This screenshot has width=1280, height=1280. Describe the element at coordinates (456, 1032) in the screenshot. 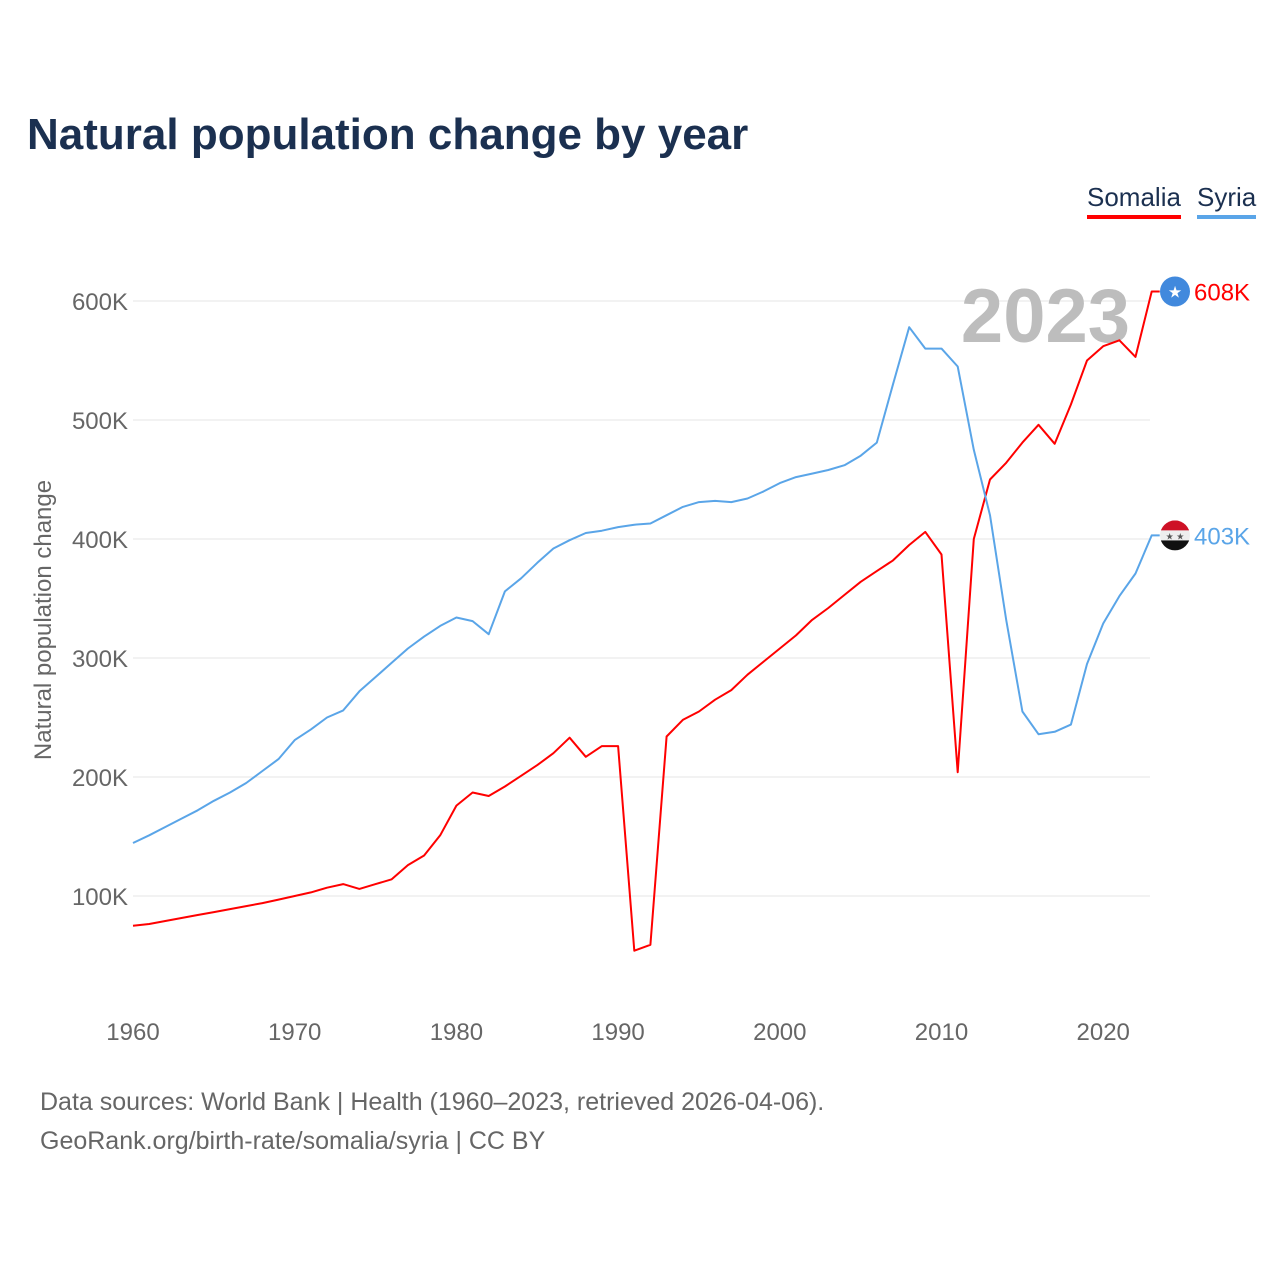

I see `x-tick-label: 1980` at that location.